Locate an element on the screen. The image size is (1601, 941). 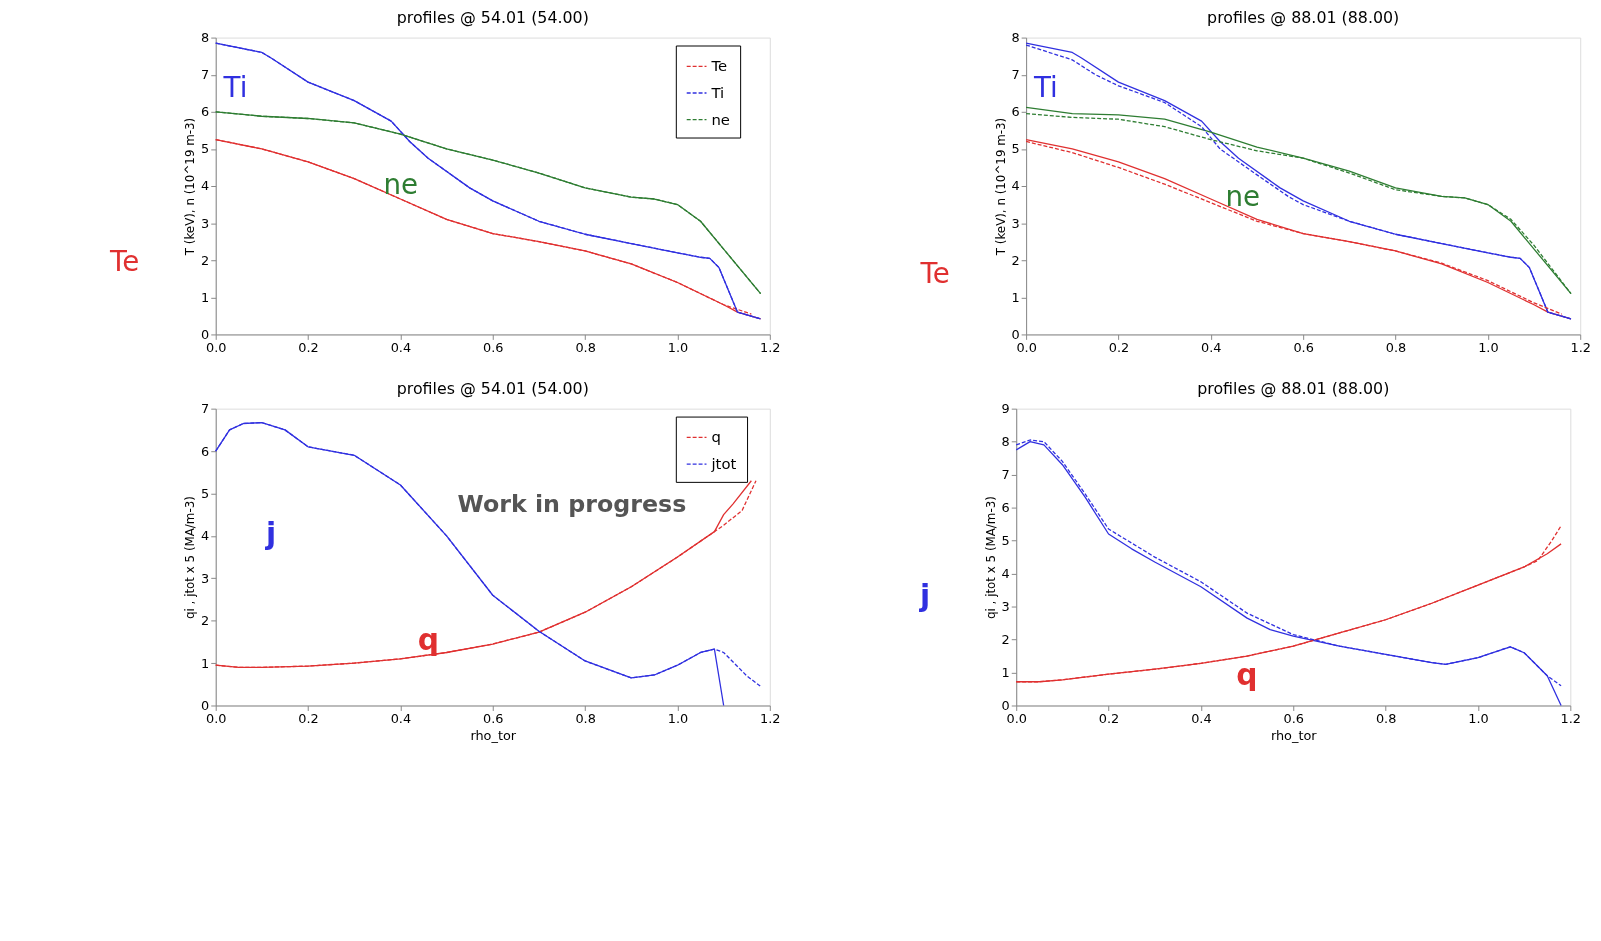
legend-label: jtot is located at coordinates (723, 464).